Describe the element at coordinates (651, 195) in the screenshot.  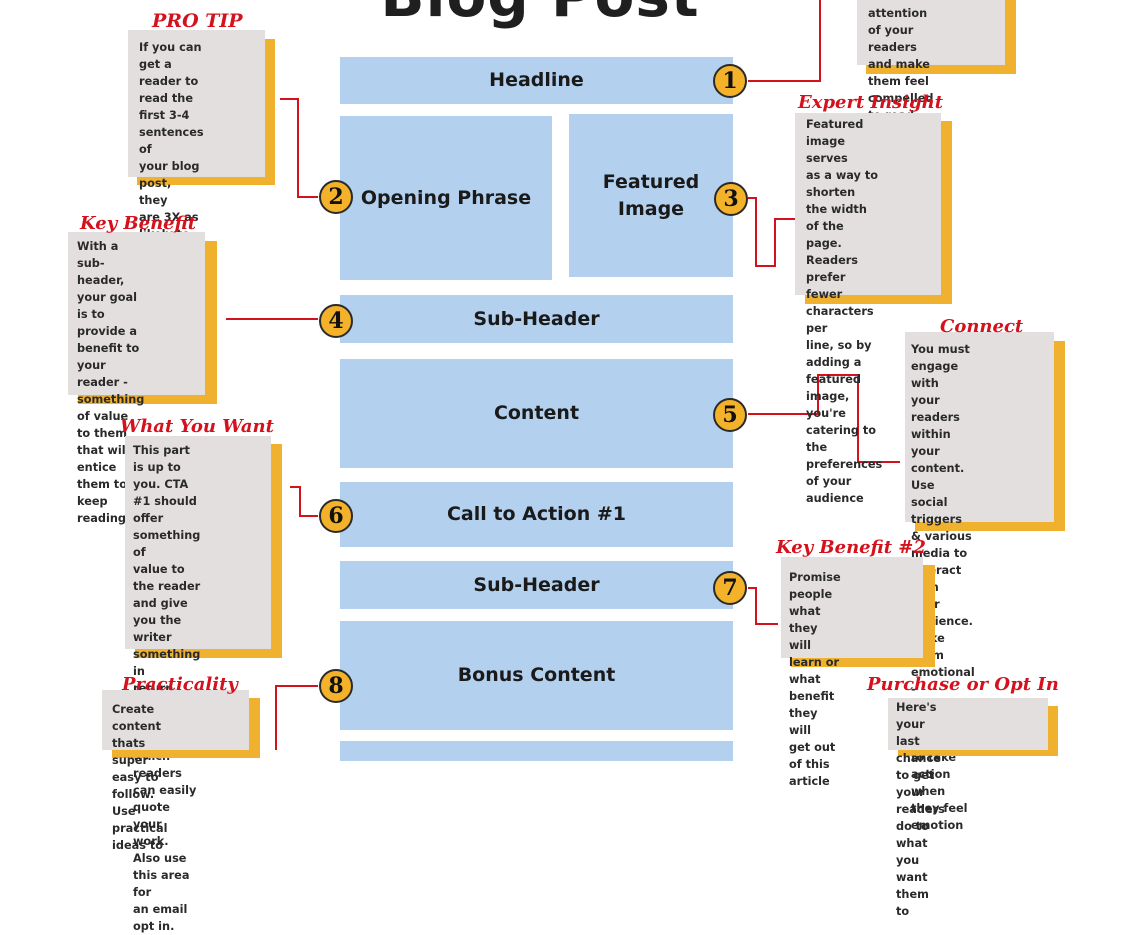
I see `featured-image-block: Featured Image` at that location.